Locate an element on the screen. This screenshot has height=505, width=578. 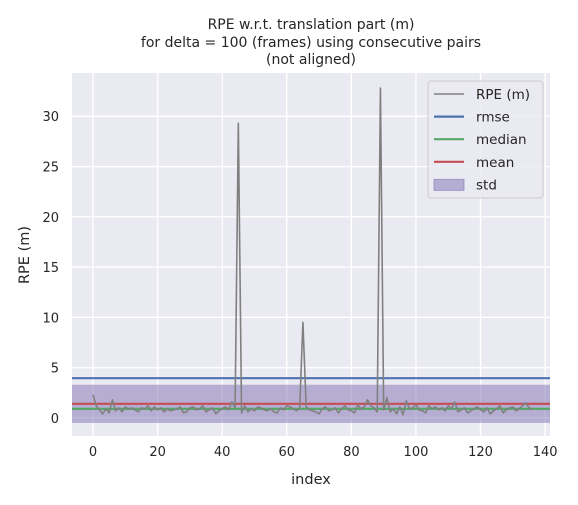
legend-label-RPE (m): RPE (m) is located at coordinates (503, 95).